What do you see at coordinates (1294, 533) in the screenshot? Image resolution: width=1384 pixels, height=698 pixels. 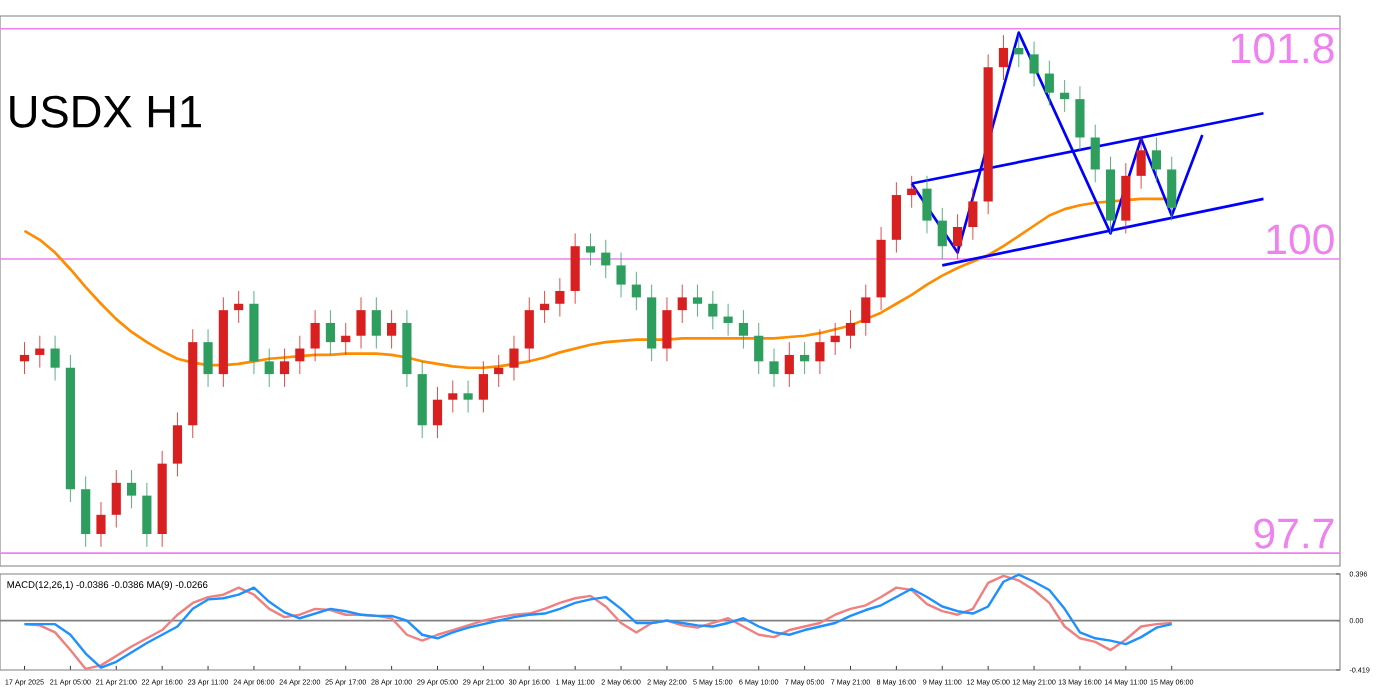 I see `ref-line-label: 97.7` at bounding box center [1294, 533].